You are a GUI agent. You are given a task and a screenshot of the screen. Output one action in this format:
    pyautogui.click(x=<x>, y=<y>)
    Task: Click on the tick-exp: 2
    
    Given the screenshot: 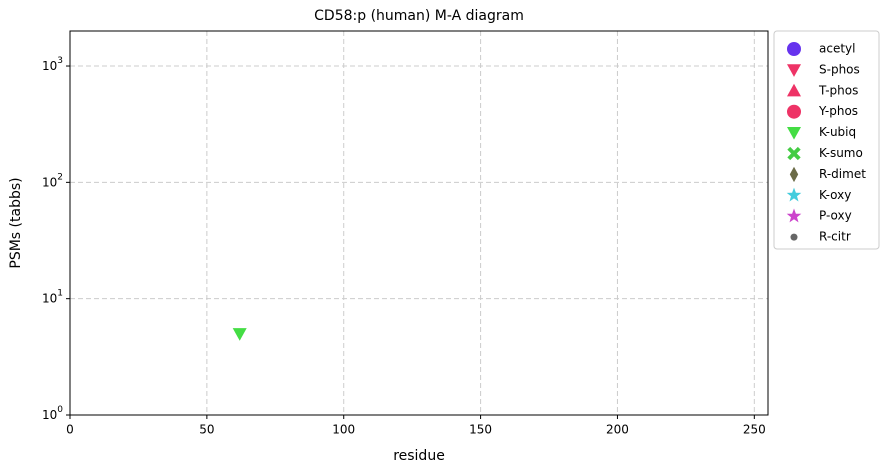 What is the action you would take?
    pyautogui.click(x=60, y=177)
    